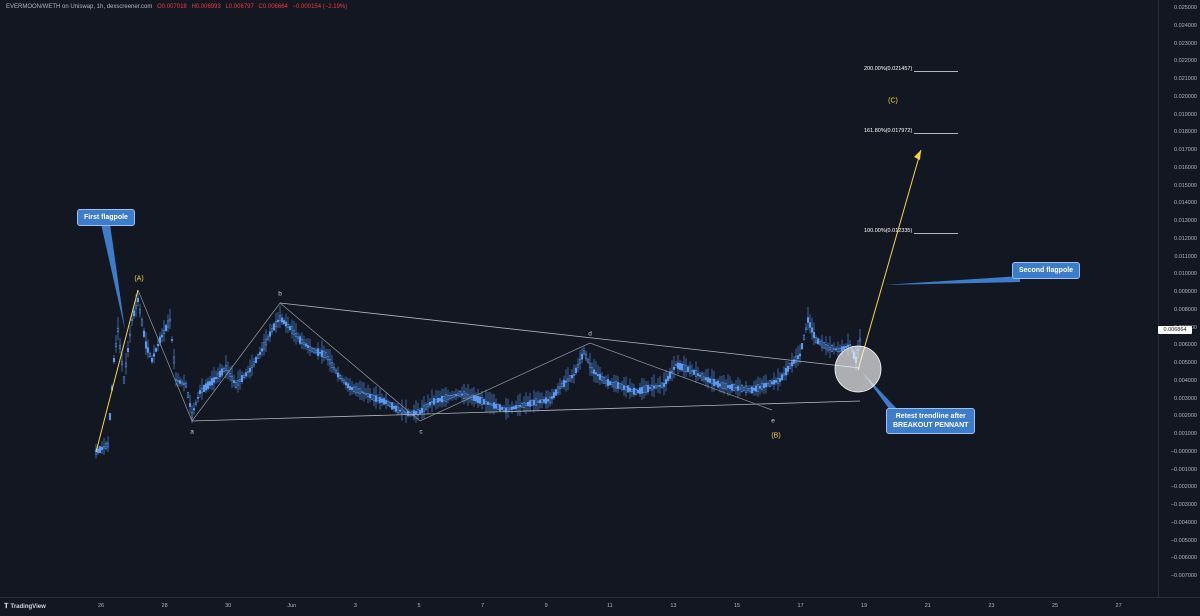  I want to click on time-tick: 9, so click(546, 606).